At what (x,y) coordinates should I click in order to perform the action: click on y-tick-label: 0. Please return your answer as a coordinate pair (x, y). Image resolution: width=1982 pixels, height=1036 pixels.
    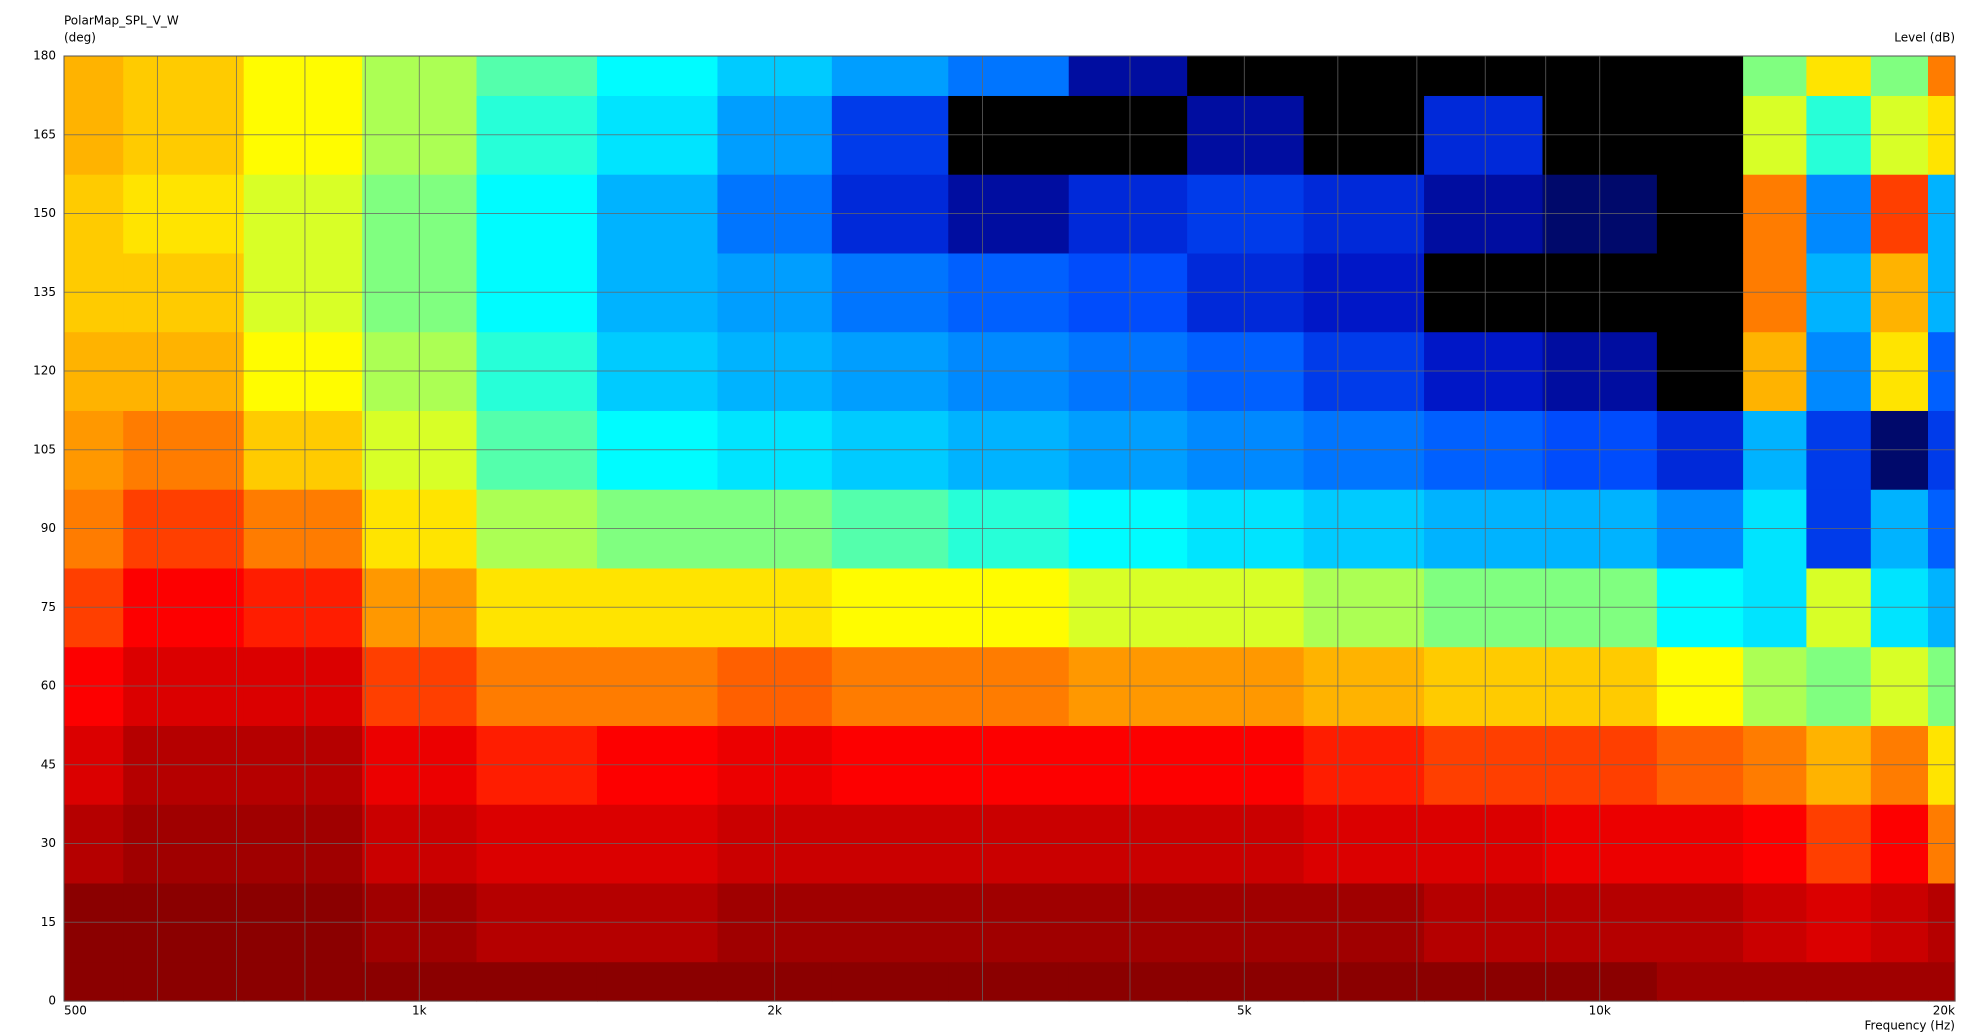
    Looking at the image, I should click on (52, 1001).